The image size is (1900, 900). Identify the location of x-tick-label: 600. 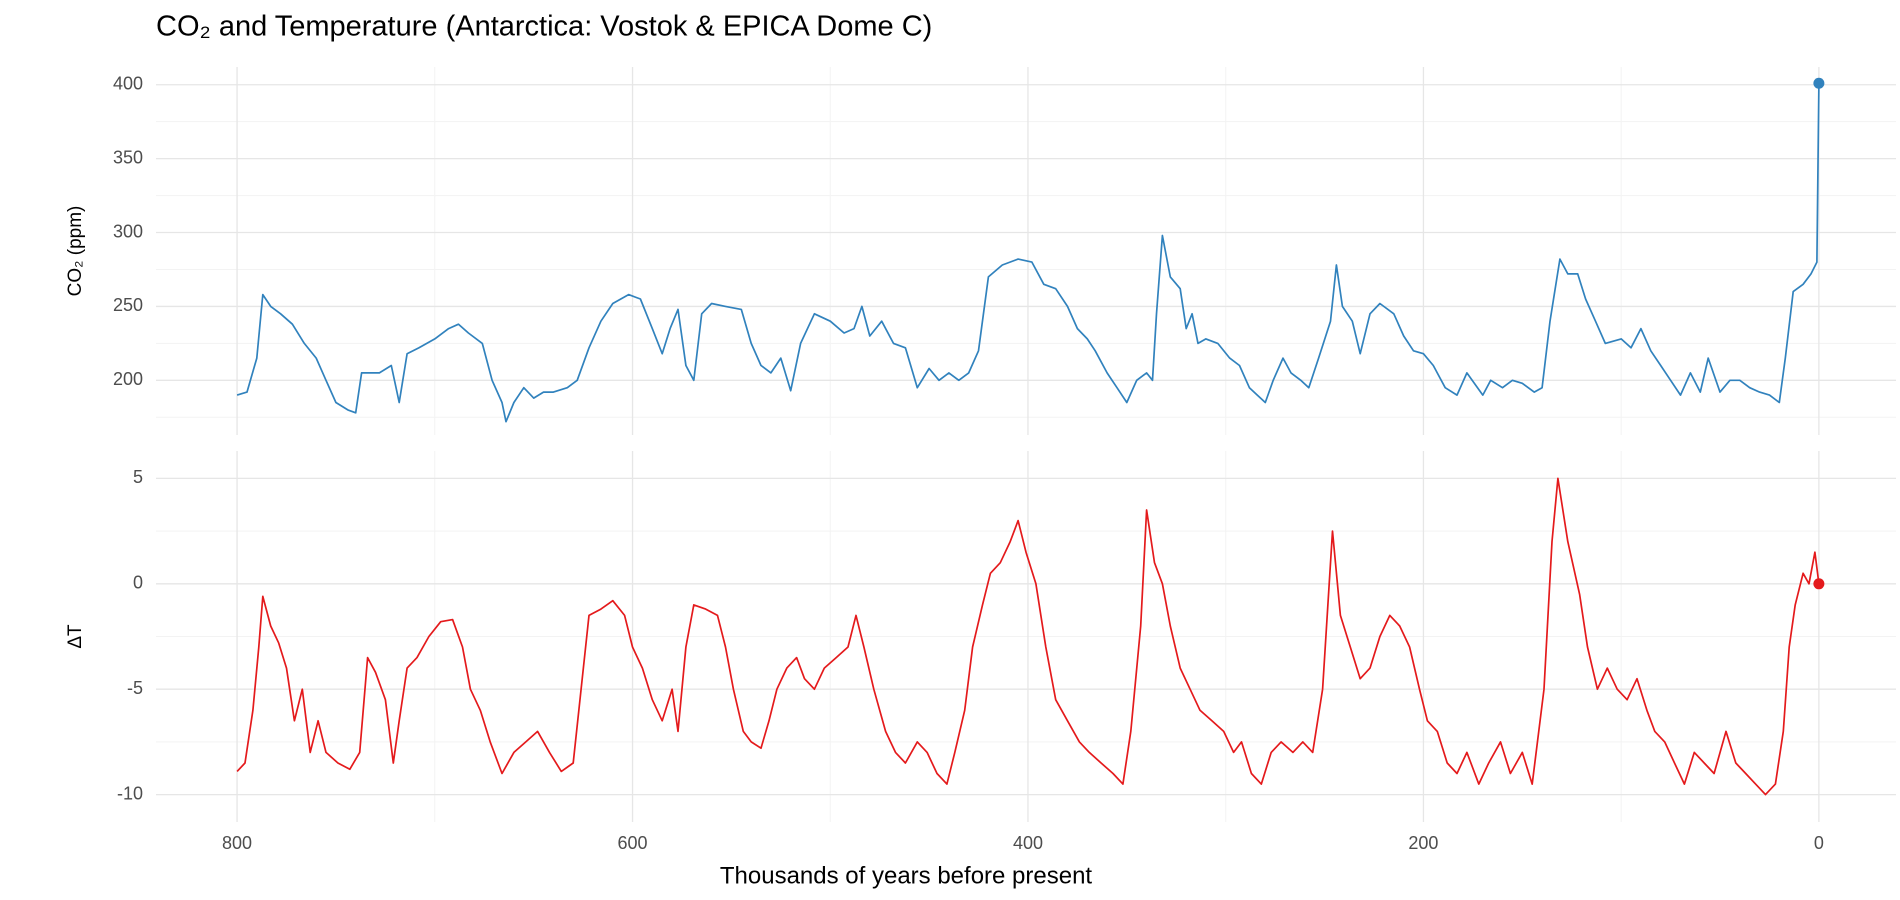
(632, 843).